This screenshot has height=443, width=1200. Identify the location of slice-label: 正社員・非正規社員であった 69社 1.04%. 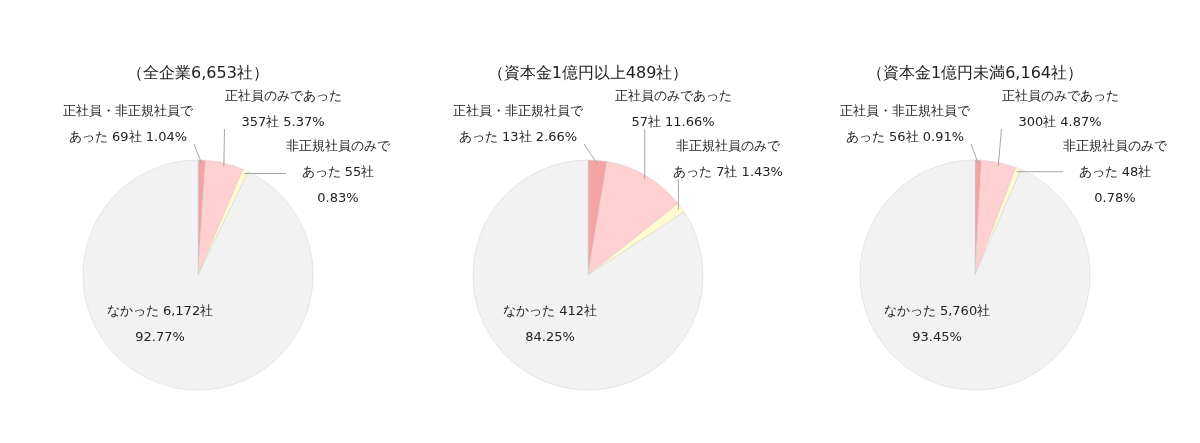
(128, 123).